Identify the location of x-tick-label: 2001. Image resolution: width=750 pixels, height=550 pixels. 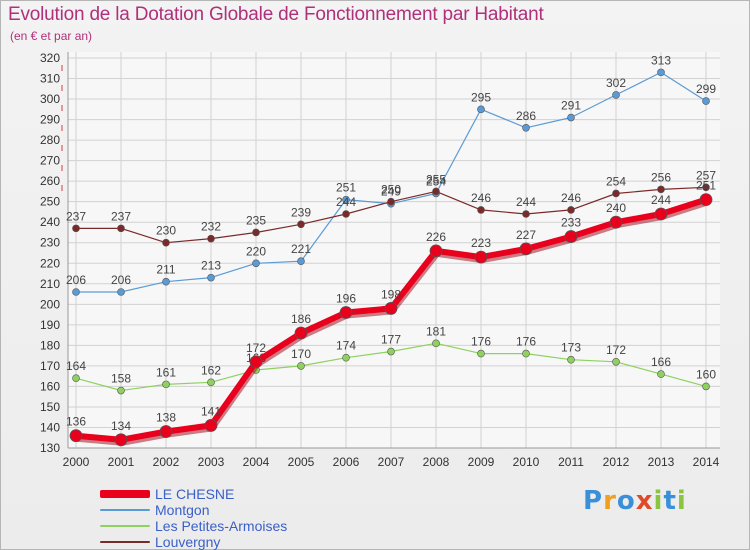
(121, 462).